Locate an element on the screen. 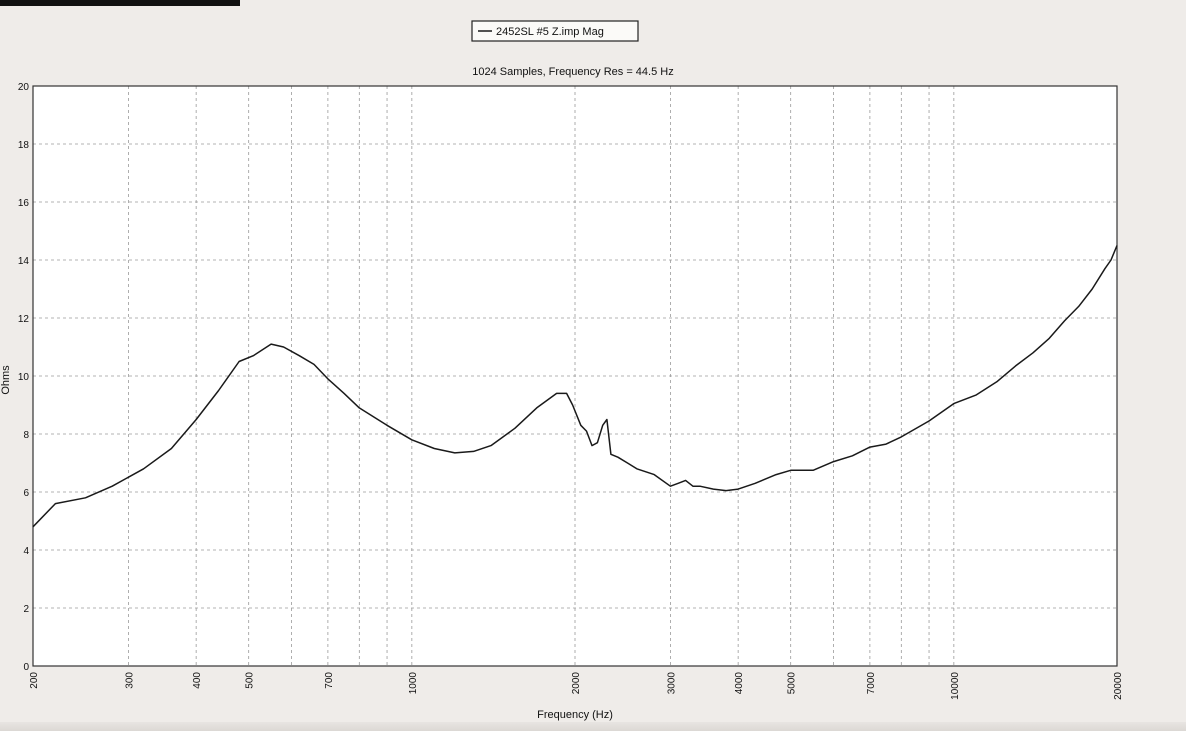 This screenshot has width=1186, height=731. x-axis-title: Frequency (Hz) is located at coordinates (575, 715).